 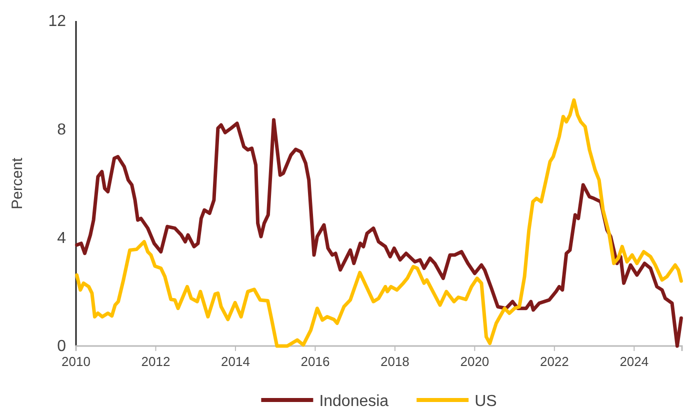 I want to click on y-axis-title: Percent, so click(x=17, y=183).